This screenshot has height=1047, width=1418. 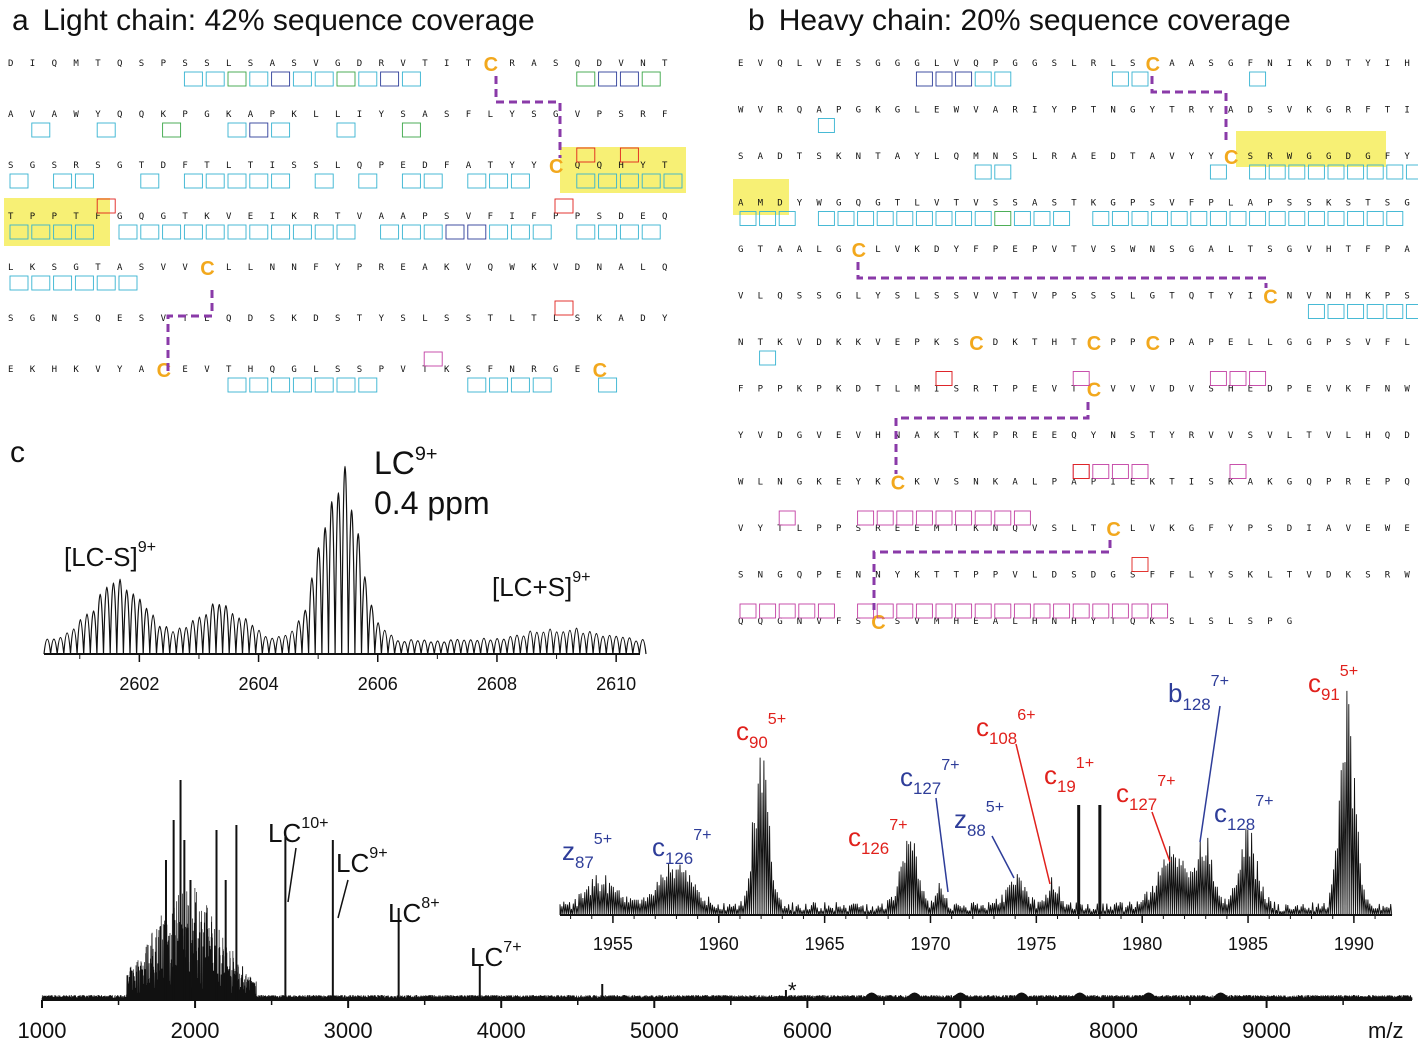 What do you see at coordinates (20, 20) in the screenshot?
I see `panel-a-letter: a` at bounding box center [20, 20].